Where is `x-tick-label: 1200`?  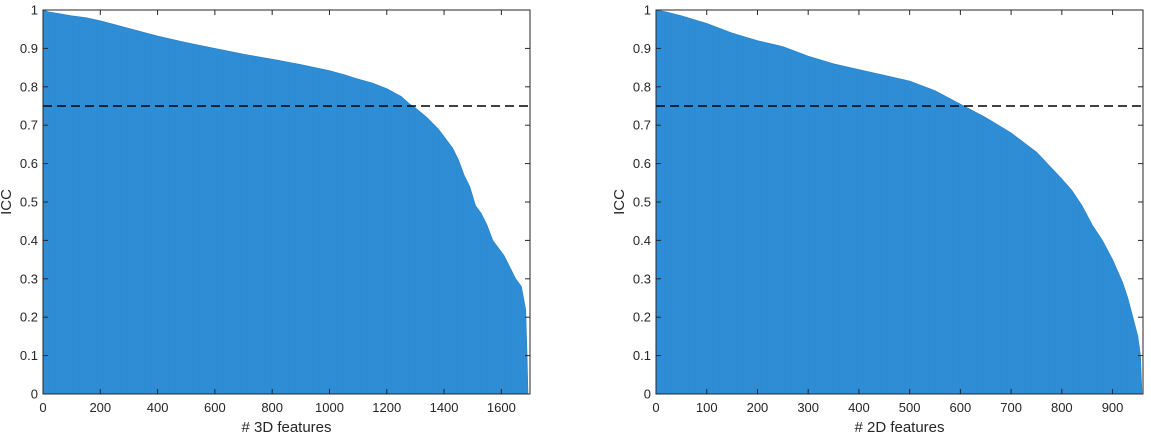
x-tick-label: 1200 is located at coordinates (386, 407).